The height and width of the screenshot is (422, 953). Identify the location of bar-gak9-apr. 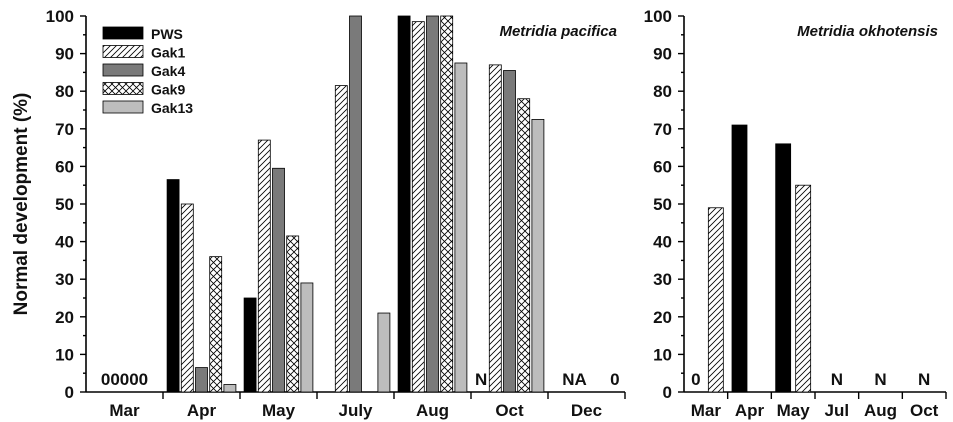
(216, 324).